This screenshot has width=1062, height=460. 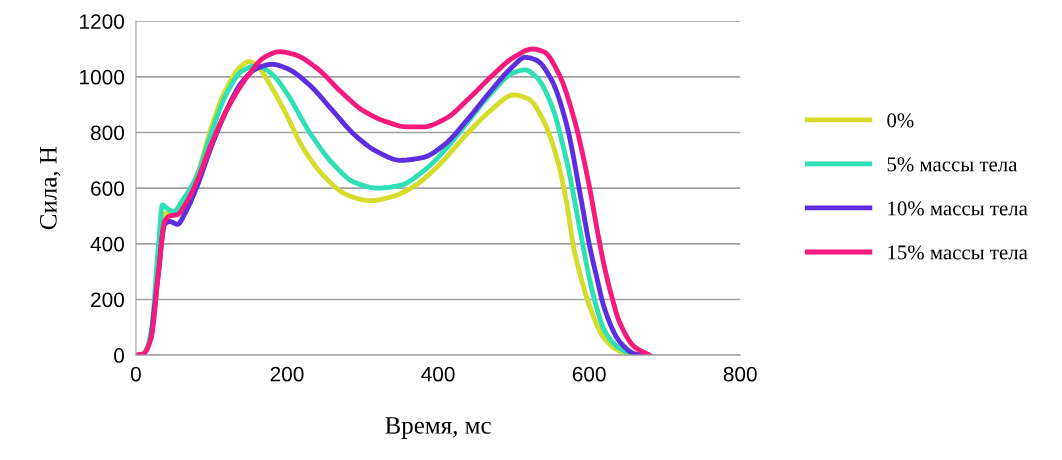 What do you see at coordinates (108, 300) in the screenshot?
I see `y-tick-label: 200` at bounding box center [108, 300].